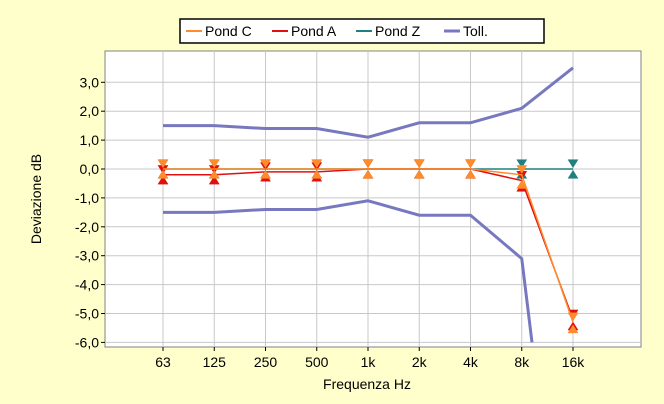 This screenshot has height=404, width=664. Describe the element at coordinates (90, 111) in the screenshot. I see `y-tick-label: 2,0` at that location.